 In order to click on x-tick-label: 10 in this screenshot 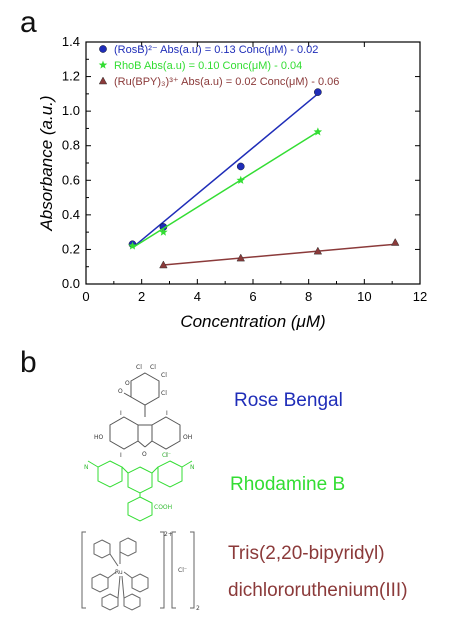, I will do `click(364, 296)`.